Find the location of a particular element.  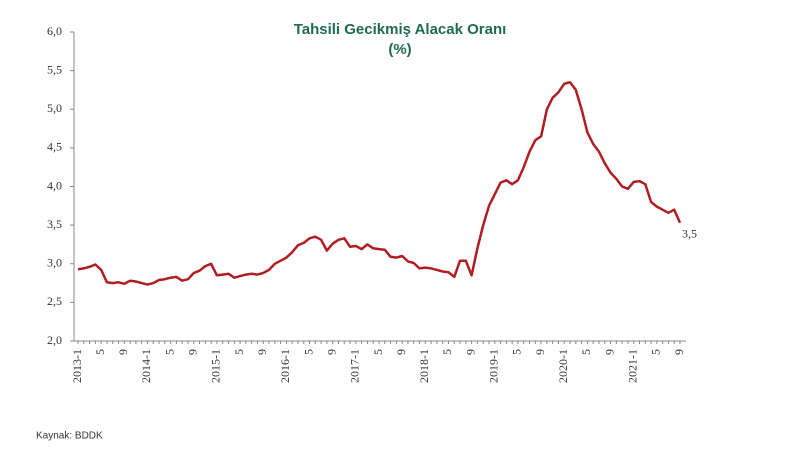

x-tick-label: 2019-1 is located at coordinates (494, 366).